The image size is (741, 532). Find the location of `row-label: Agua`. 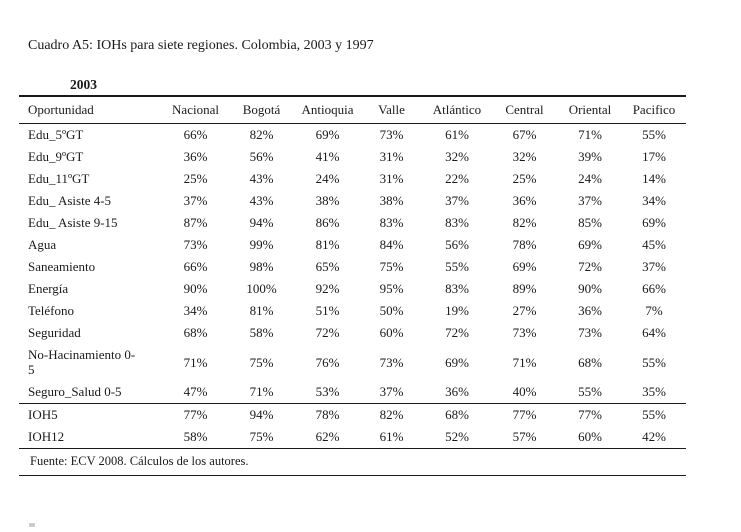

row-label: Agua is located at coordinates (42, 244).